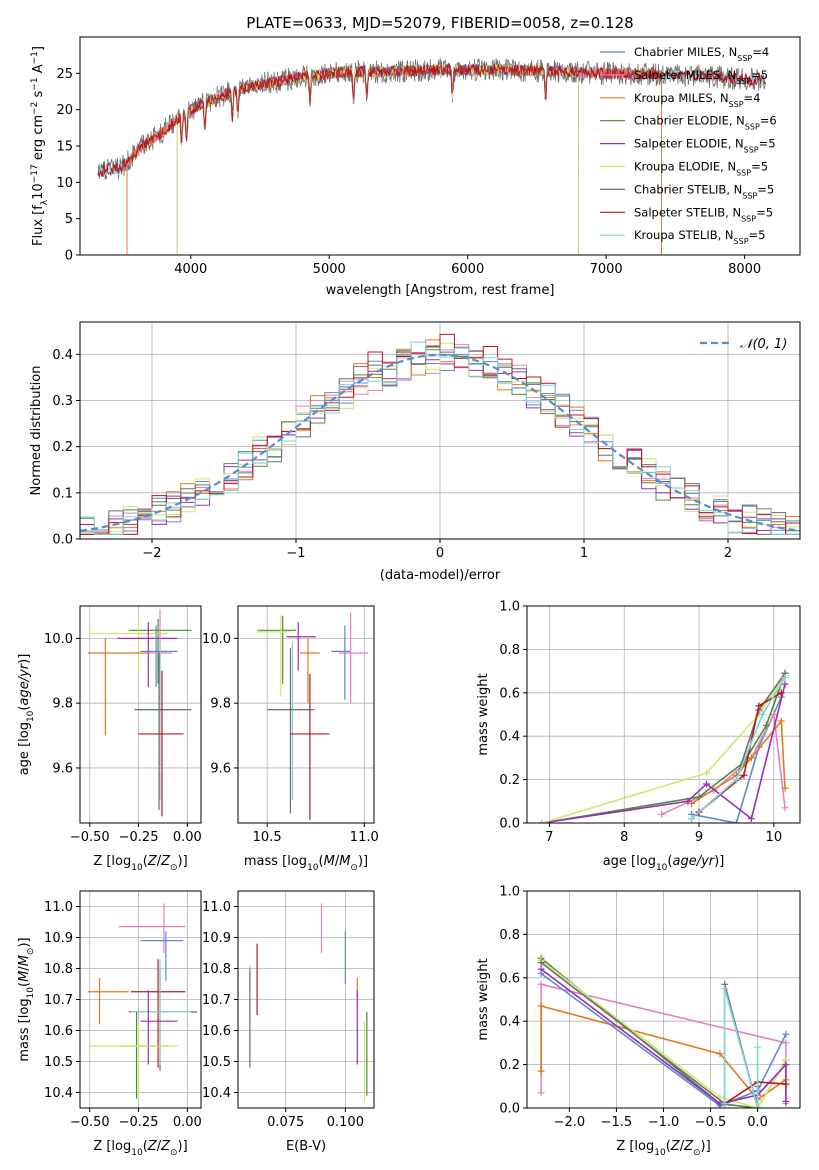 The width and height of the screenshot is (819, 1170). What do you see at coordinates (62, 355) in the screenshot?
I see `y-tick-label: 0.4` at bounding box center [62, 355].